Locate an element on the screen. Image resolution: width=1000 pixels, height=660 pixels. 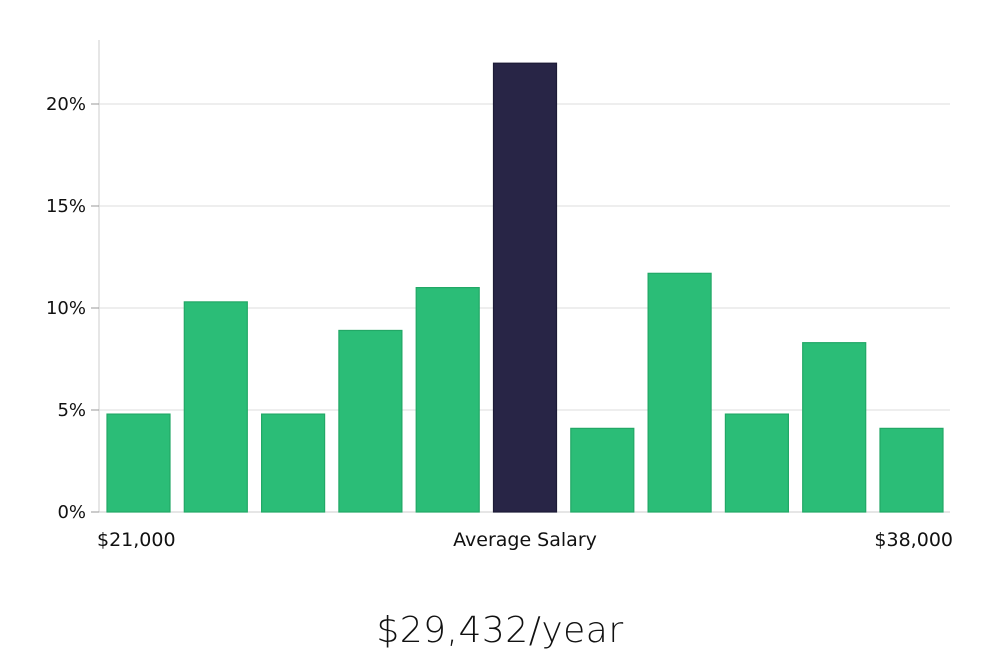
x-label-min: $21,000 is located at coordinates (136, 540).